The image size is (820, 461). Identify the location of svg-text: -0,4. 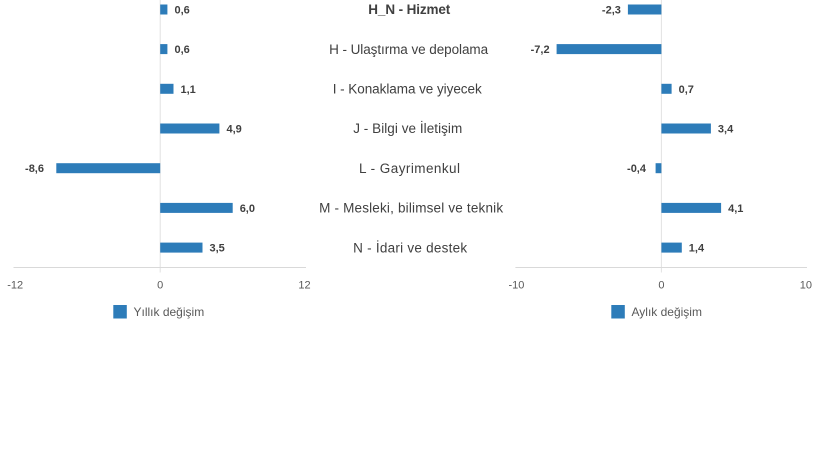
(637, 169).